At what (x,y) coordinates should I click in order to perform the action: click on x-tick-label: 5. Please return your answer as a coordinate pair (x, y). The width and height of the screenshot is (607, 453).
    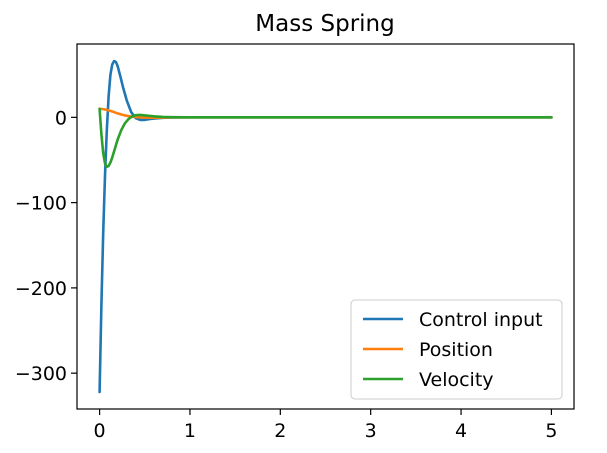
    Looking at the image, I should click on (551, 431).